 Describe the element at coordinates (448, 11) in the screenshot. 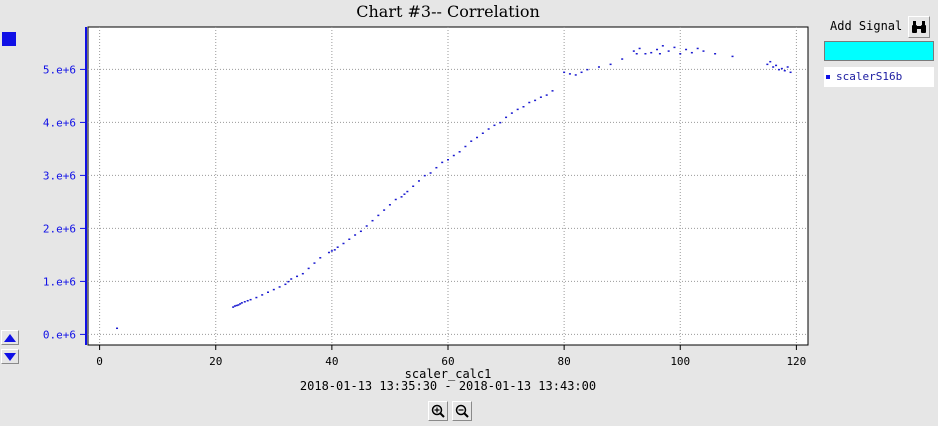

I see `chart-title: Chart #3-- Correlation` at that location.